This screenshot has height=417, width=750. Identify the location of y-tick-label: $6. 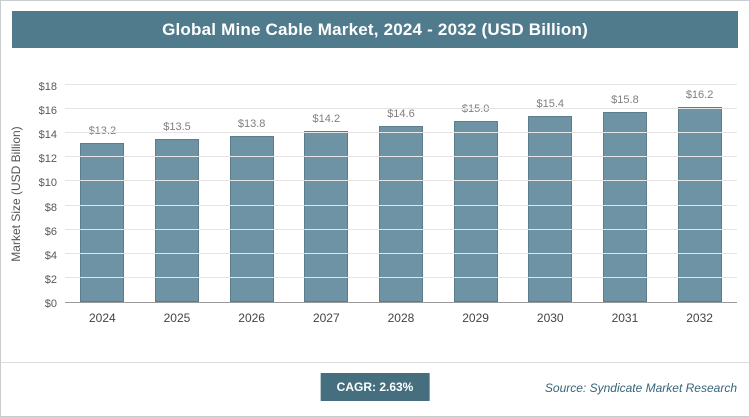
(50, 231).